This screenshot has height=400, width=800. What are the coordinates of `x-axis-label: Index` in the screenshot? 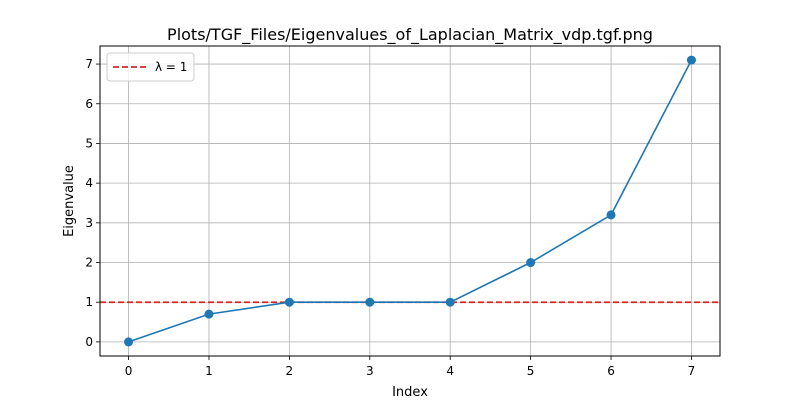 It's located at (410, 392).